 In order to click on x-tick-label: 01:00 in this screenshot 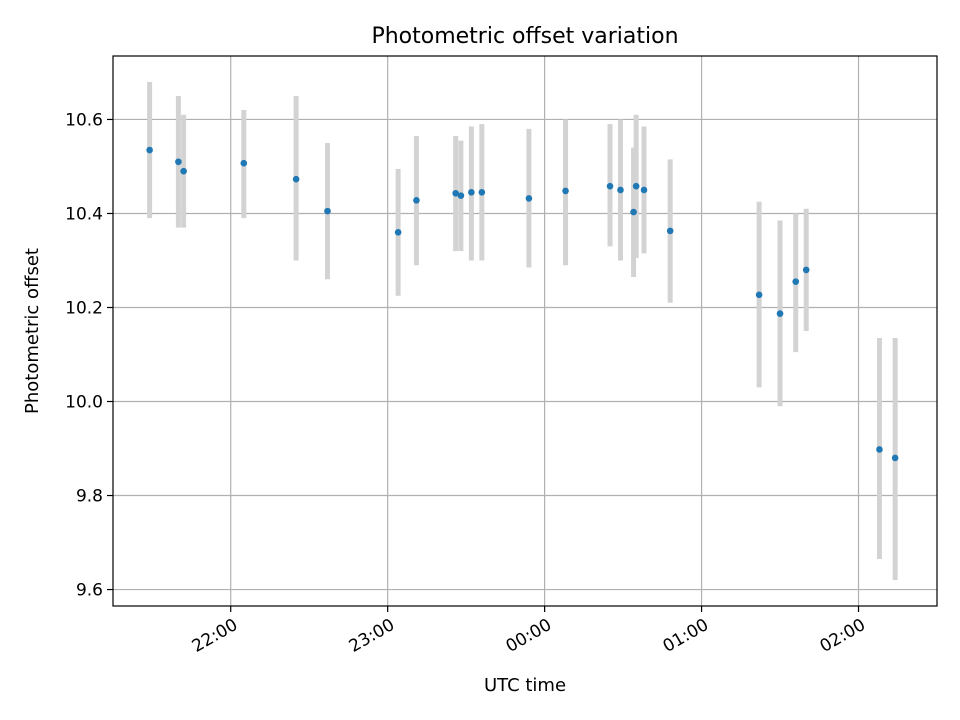, I will do `click(686, 636)`.